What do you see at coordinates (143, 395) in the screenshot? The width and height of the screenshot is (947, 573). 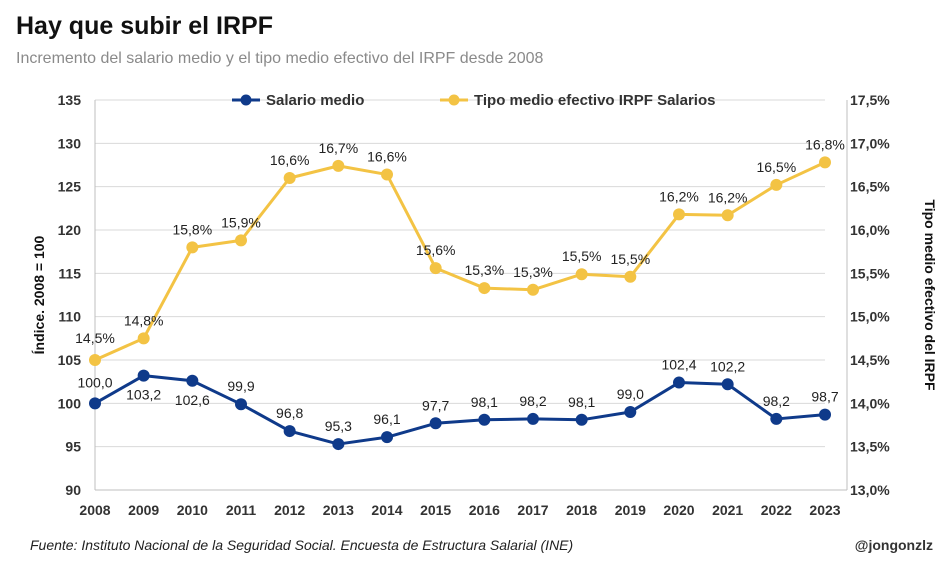 I see `salario-data-label: 103,2` at bounding box center [143, 395].